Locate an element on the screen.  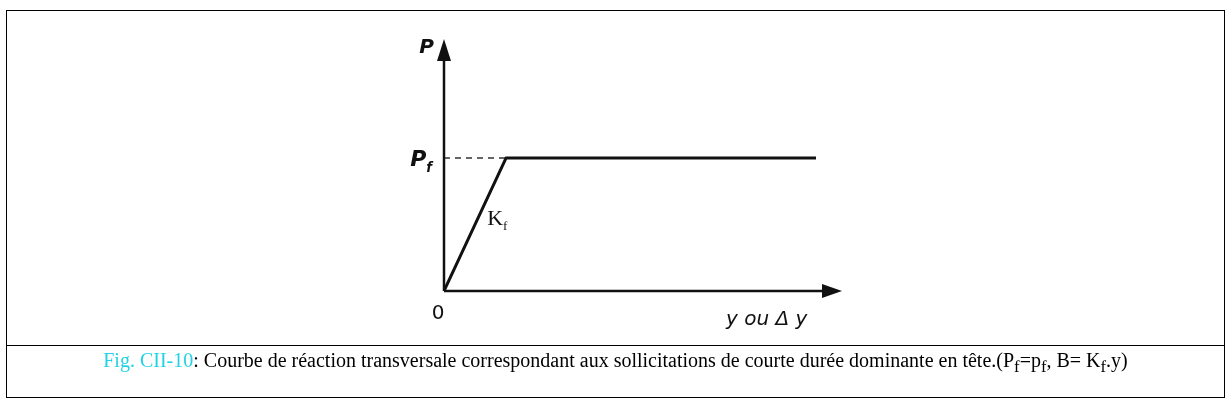
text: Fig. CII-10 is located at coordinates (148, 360).